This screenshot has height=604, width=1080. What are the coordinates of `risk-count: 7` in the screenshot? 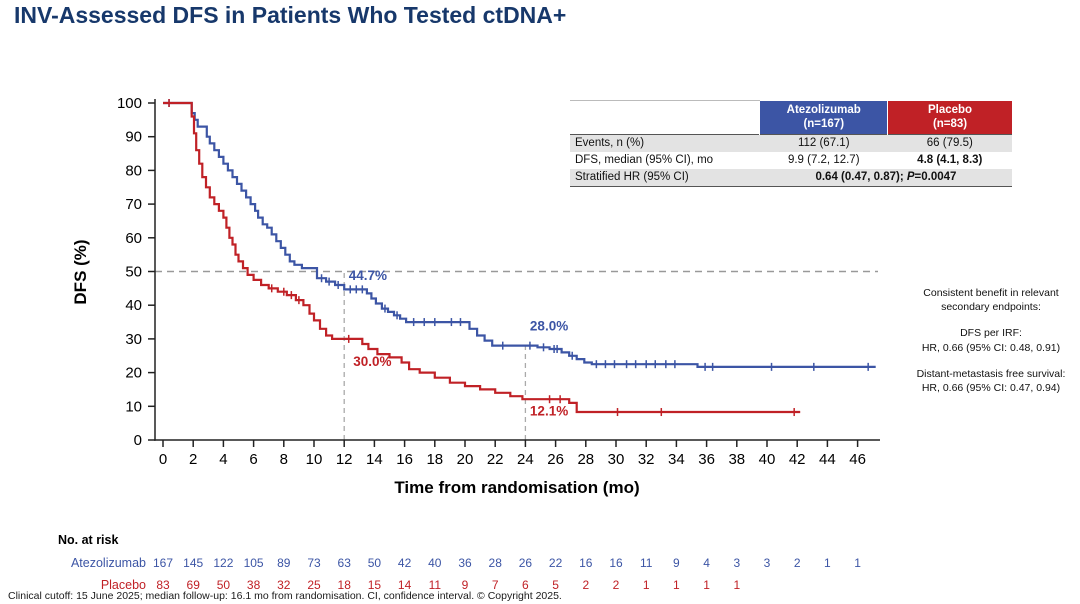 It's located at (495, 585).